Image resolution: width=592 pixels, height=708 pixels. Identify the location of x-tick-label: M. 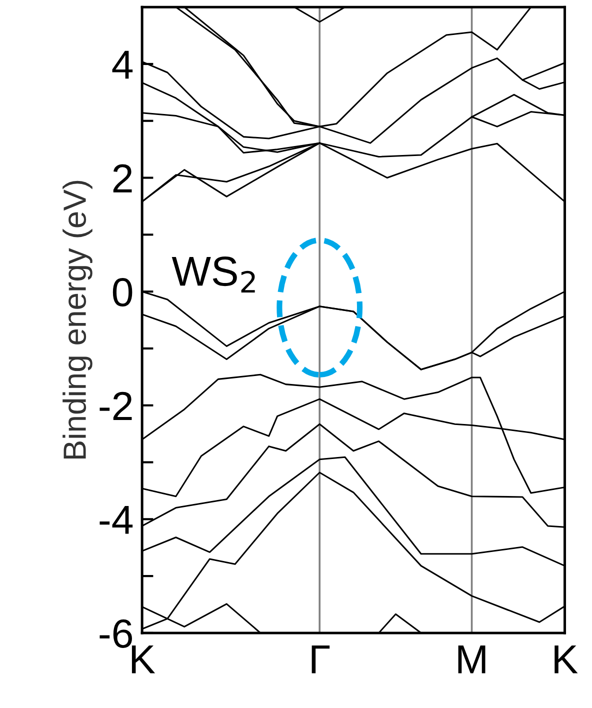
(472, 660).